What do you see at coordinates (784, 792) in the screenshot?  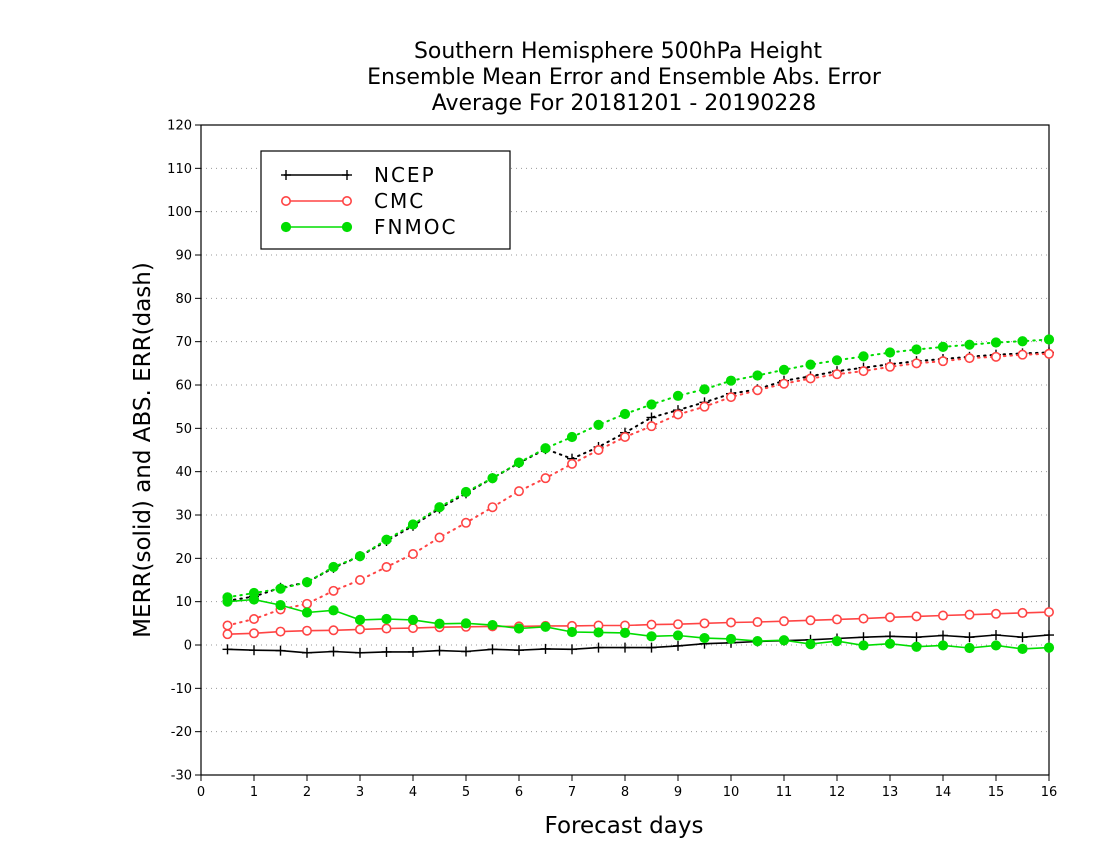 I see `x-tick-label: 11` at bounding box center [784, 792].